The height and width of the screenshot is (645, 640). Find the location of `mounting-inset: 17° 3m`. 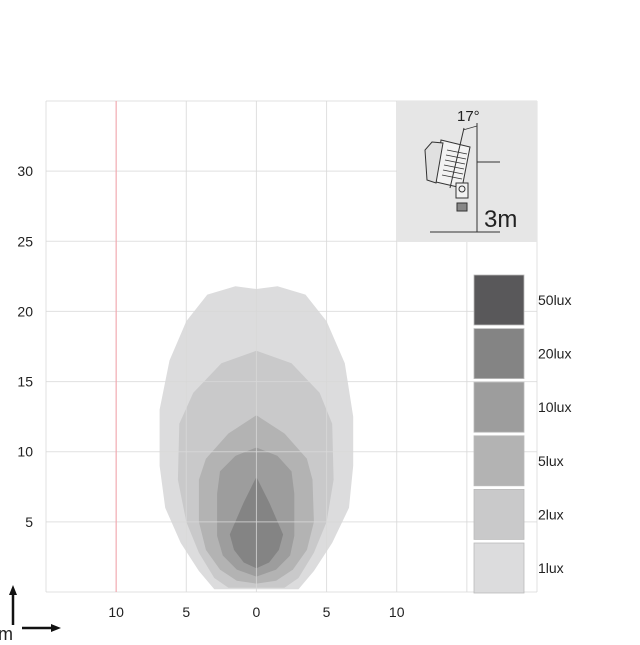

mounting-inset: 17° 3m is located at coordinates (467, 171).